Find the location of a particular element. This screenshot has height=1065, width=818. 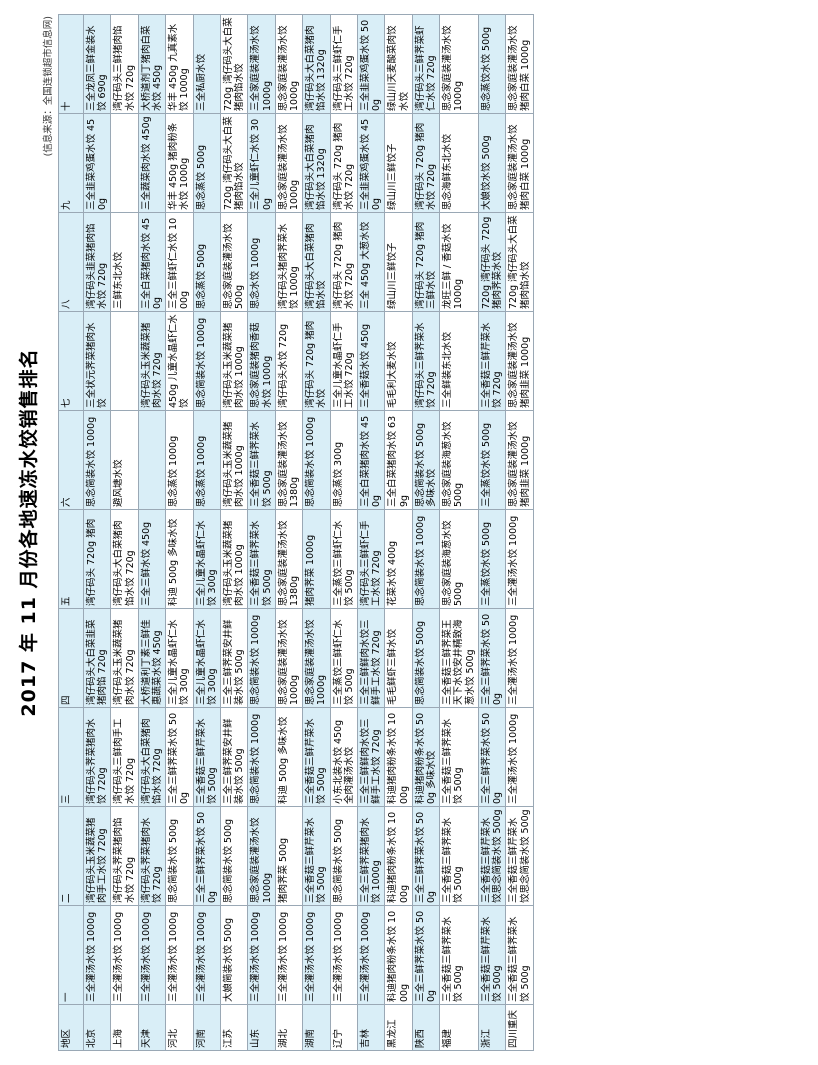

column-header-rank-4: 四 is located at coordinates (71, 658).